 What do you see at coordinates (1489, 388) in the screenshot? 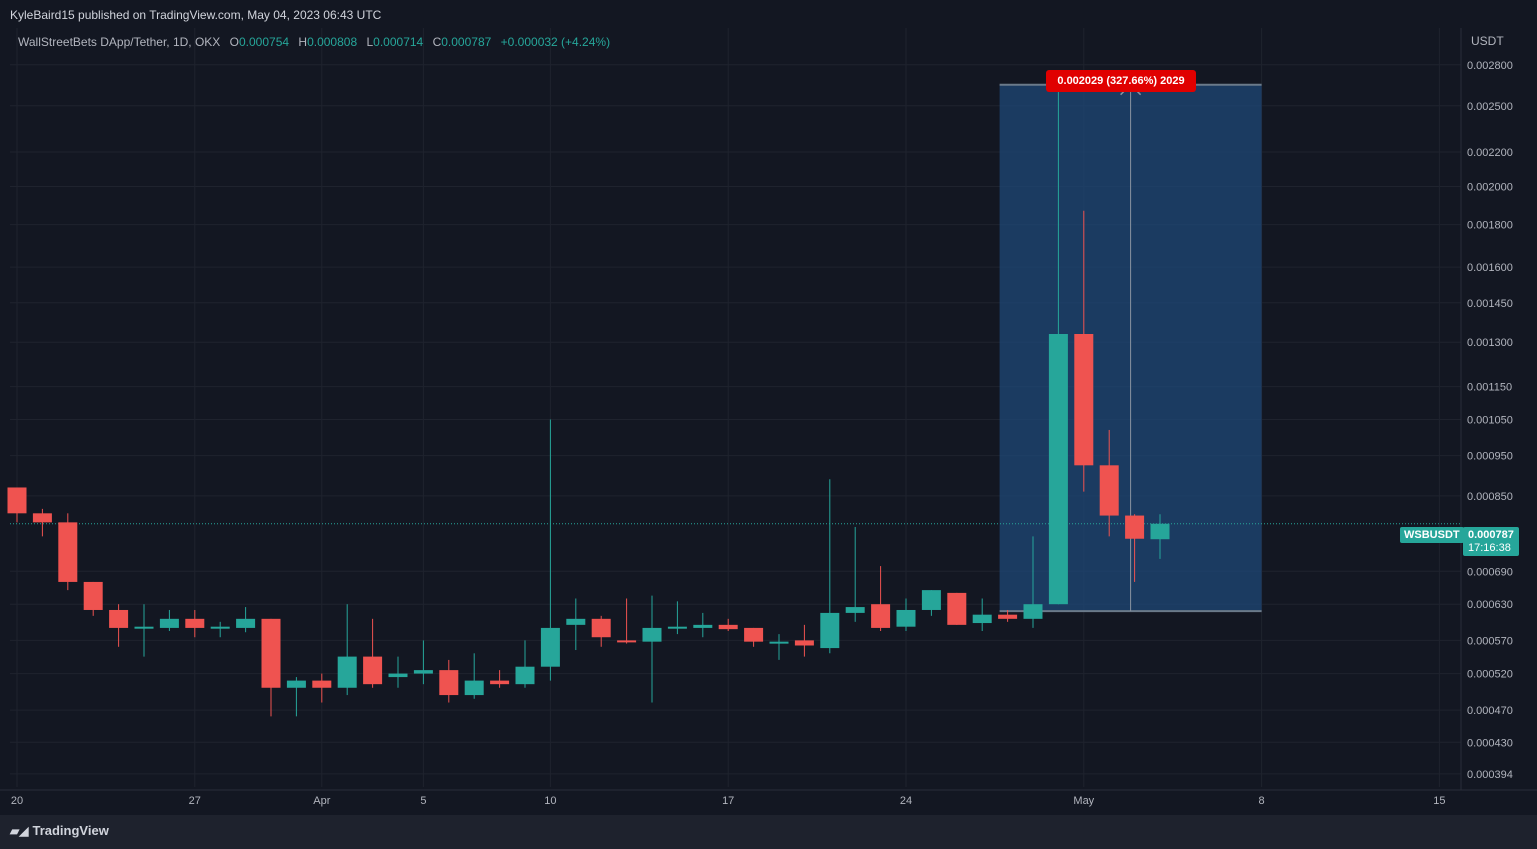
I see `y-tick-label: 0.001150` at bounding box center [1489, 388].